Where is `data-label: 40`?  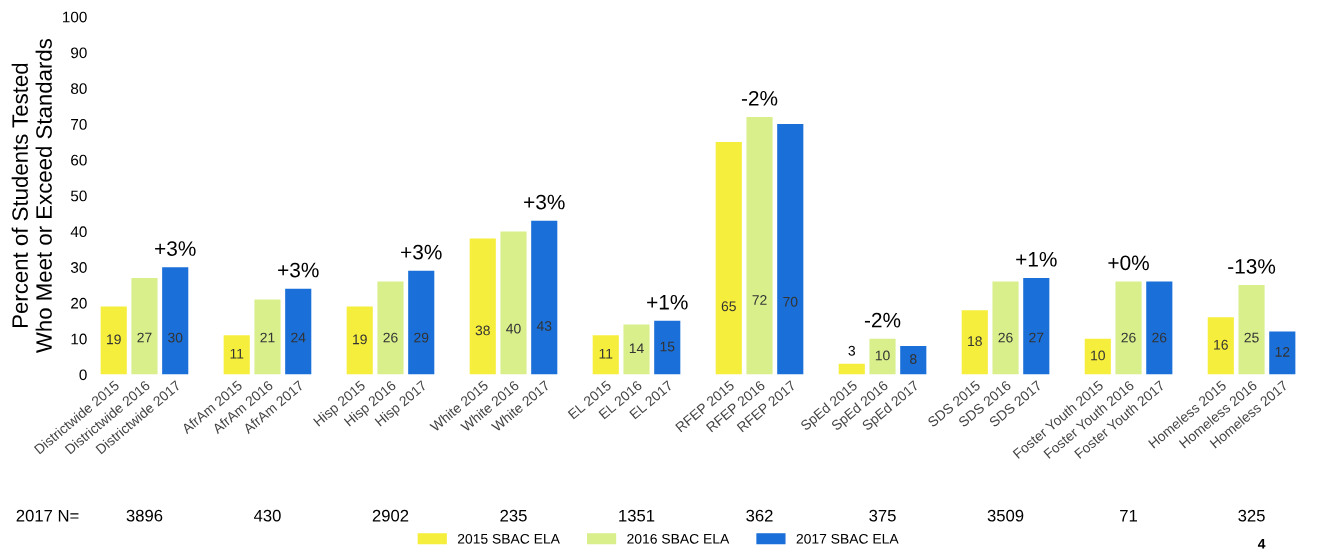 data-label: 40 is located at coordinates (513, 328).